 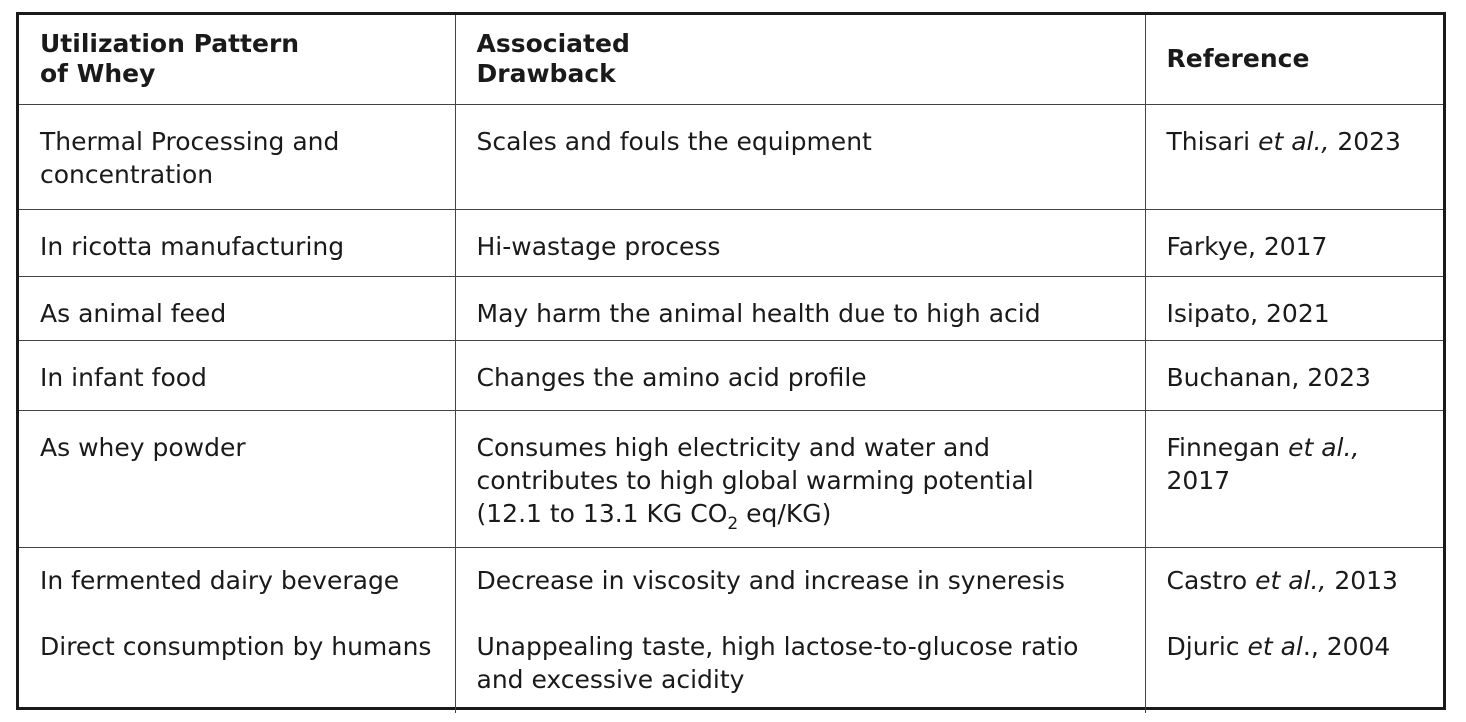 What do you see at coordinates (598, 246) in the screenshot?
I see `drawback-text: Hi-wastage process` at bounding box center [598, 246].